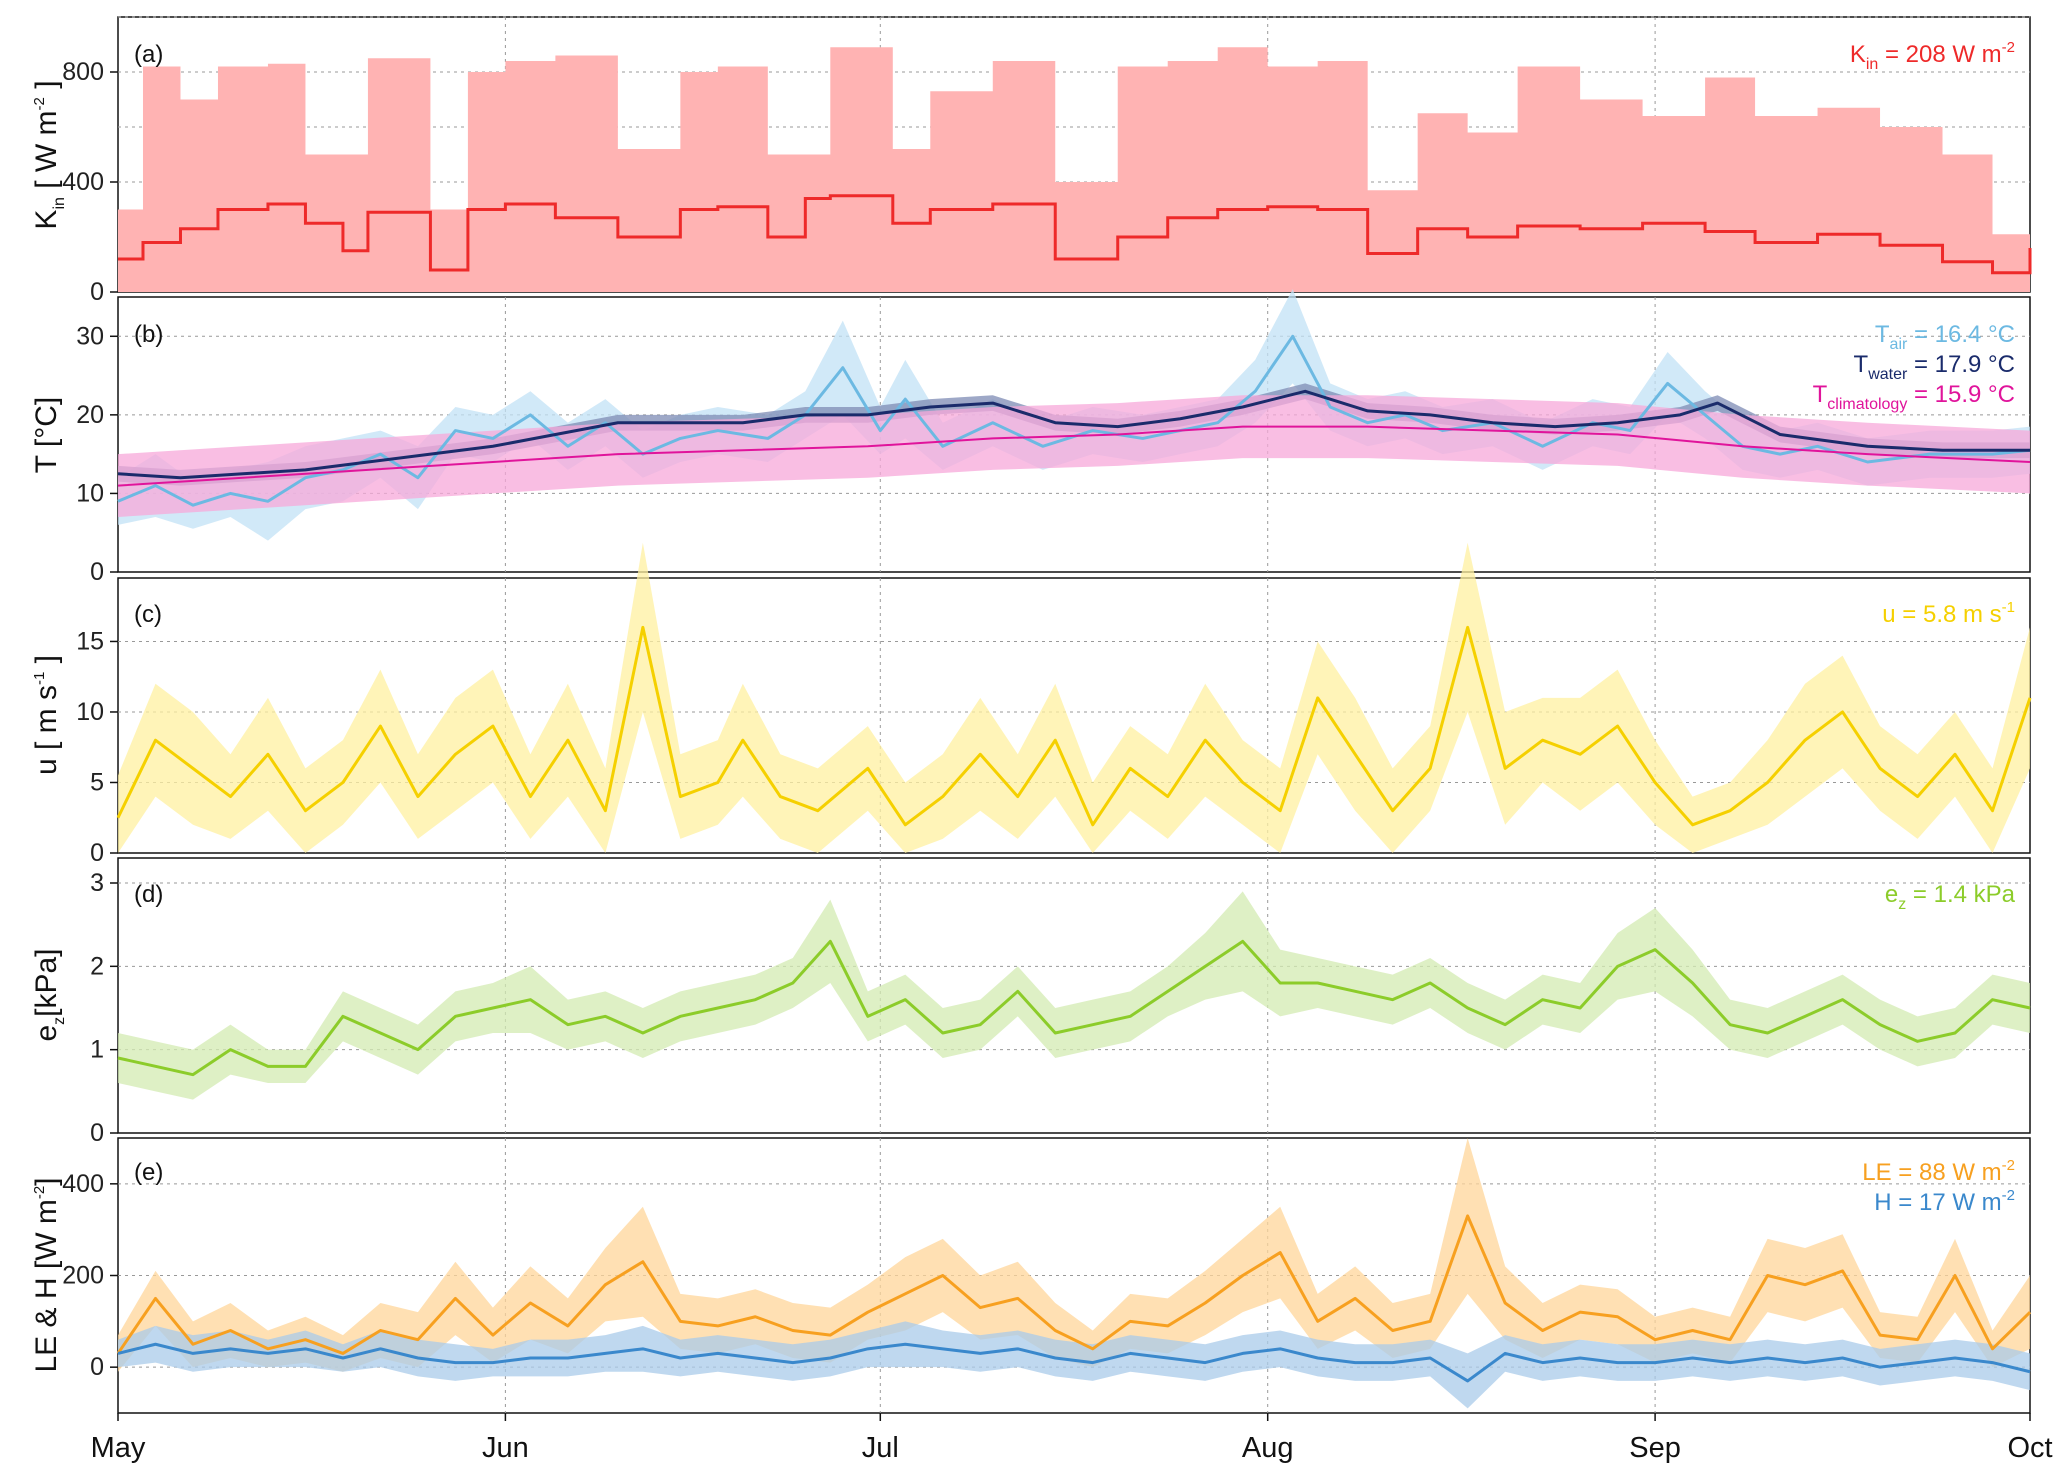 The width and height of the screenshot is (2067, 1481). What do you see at coordinates (1945, 337) in the screenshot?
I see `annotation-tair: Tair = 16.4 °C` at bounding box center [1945, 337].